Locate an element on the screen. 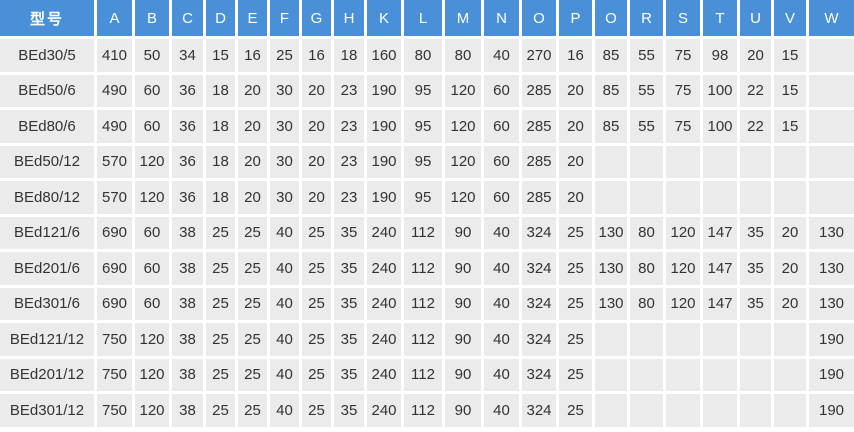  model-cell: BEd50/6 is located at coordinates (47, 90).